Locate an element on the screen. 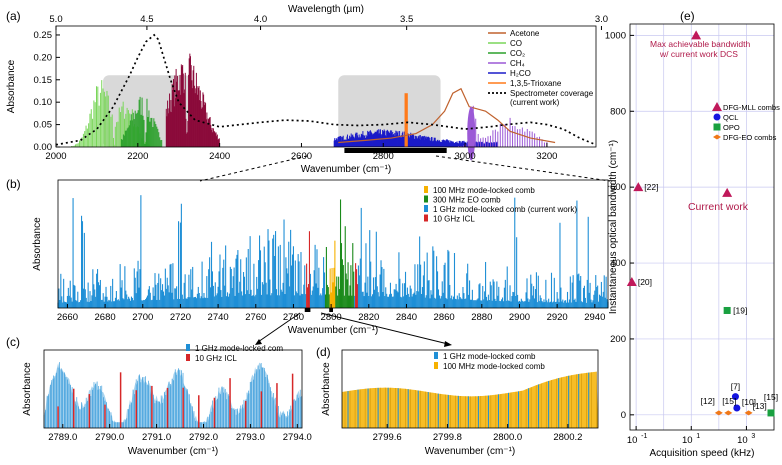 The height and width of the screenshot is (465, 782). x-tick-label: 2660 is located at coordinates (67, 317).